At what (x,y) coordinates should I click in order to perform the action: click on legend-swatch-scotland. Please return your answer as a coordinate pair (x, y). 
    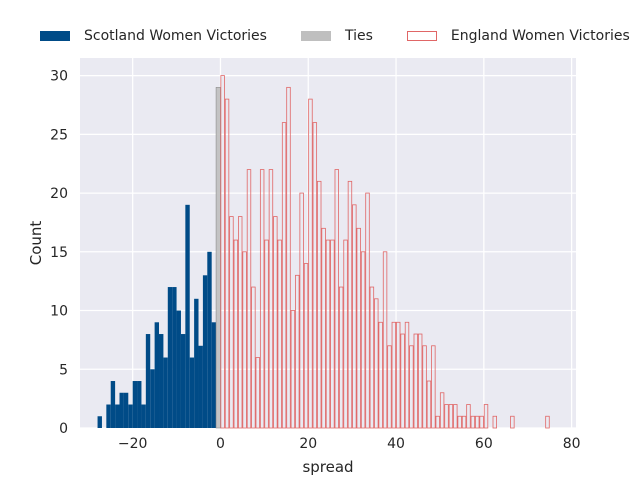
    Looking at the image, I should click on (55, 36).